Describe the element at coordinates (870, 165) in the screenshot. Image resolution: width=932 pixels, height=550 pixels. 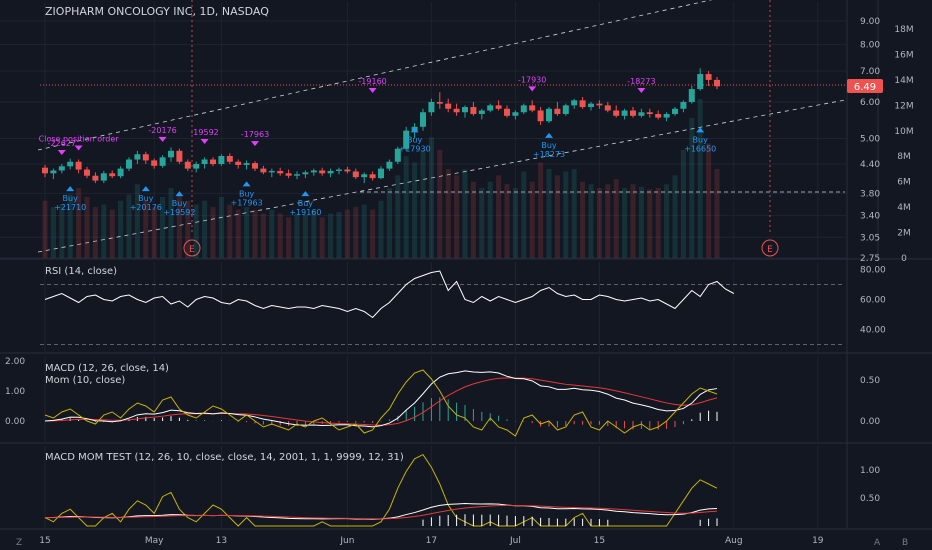
I see `price-tick-label: 4.40` at that location.